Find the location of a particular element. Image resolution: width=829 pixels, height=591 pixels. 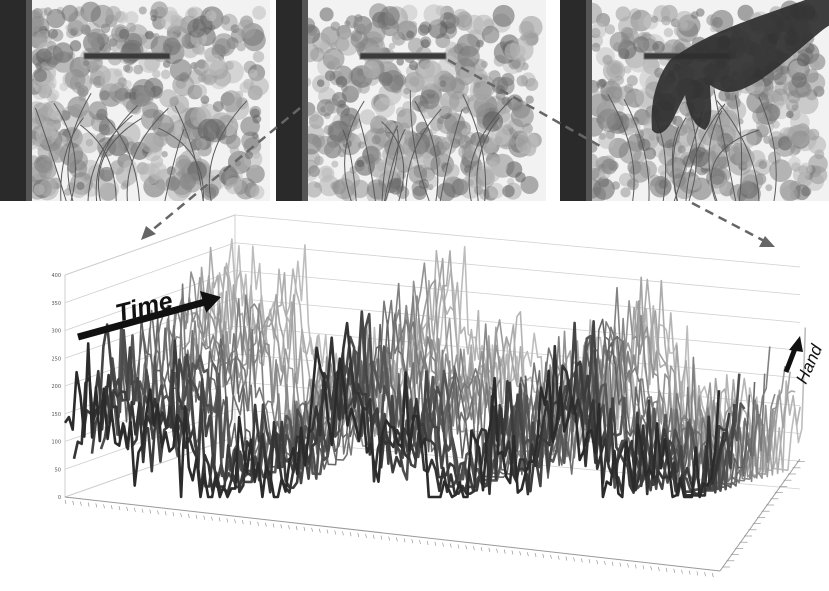

y-tick-label: 350 is located at coordinates (56, 304).